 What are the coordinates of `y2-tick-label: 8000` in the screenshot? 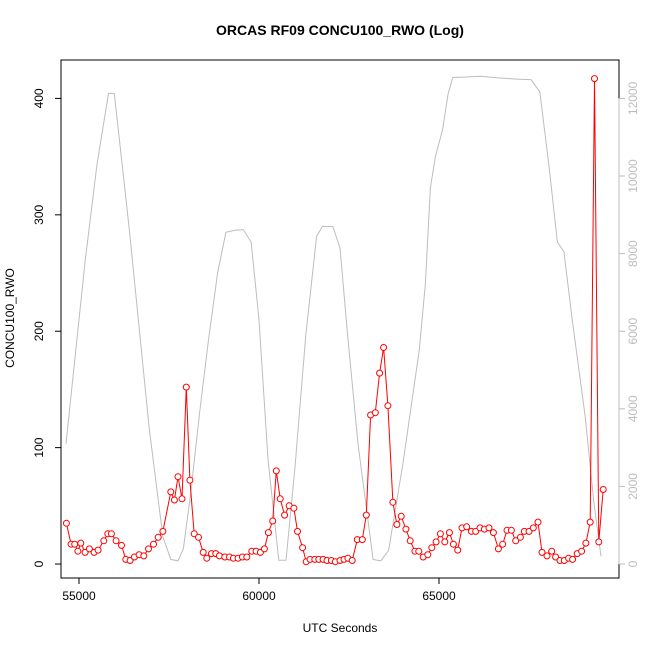 It's located at (633, 253).